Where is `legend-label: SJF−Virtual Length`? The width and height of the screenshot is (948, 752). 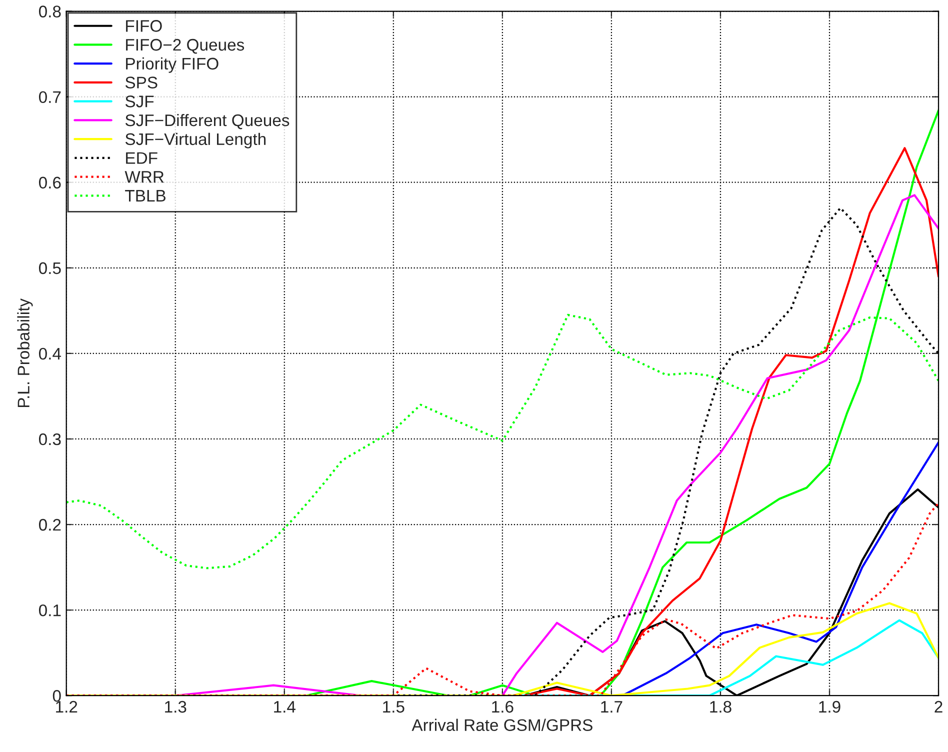 legend-label: SJF−Virtual Length is located at coordinates (195, 140).